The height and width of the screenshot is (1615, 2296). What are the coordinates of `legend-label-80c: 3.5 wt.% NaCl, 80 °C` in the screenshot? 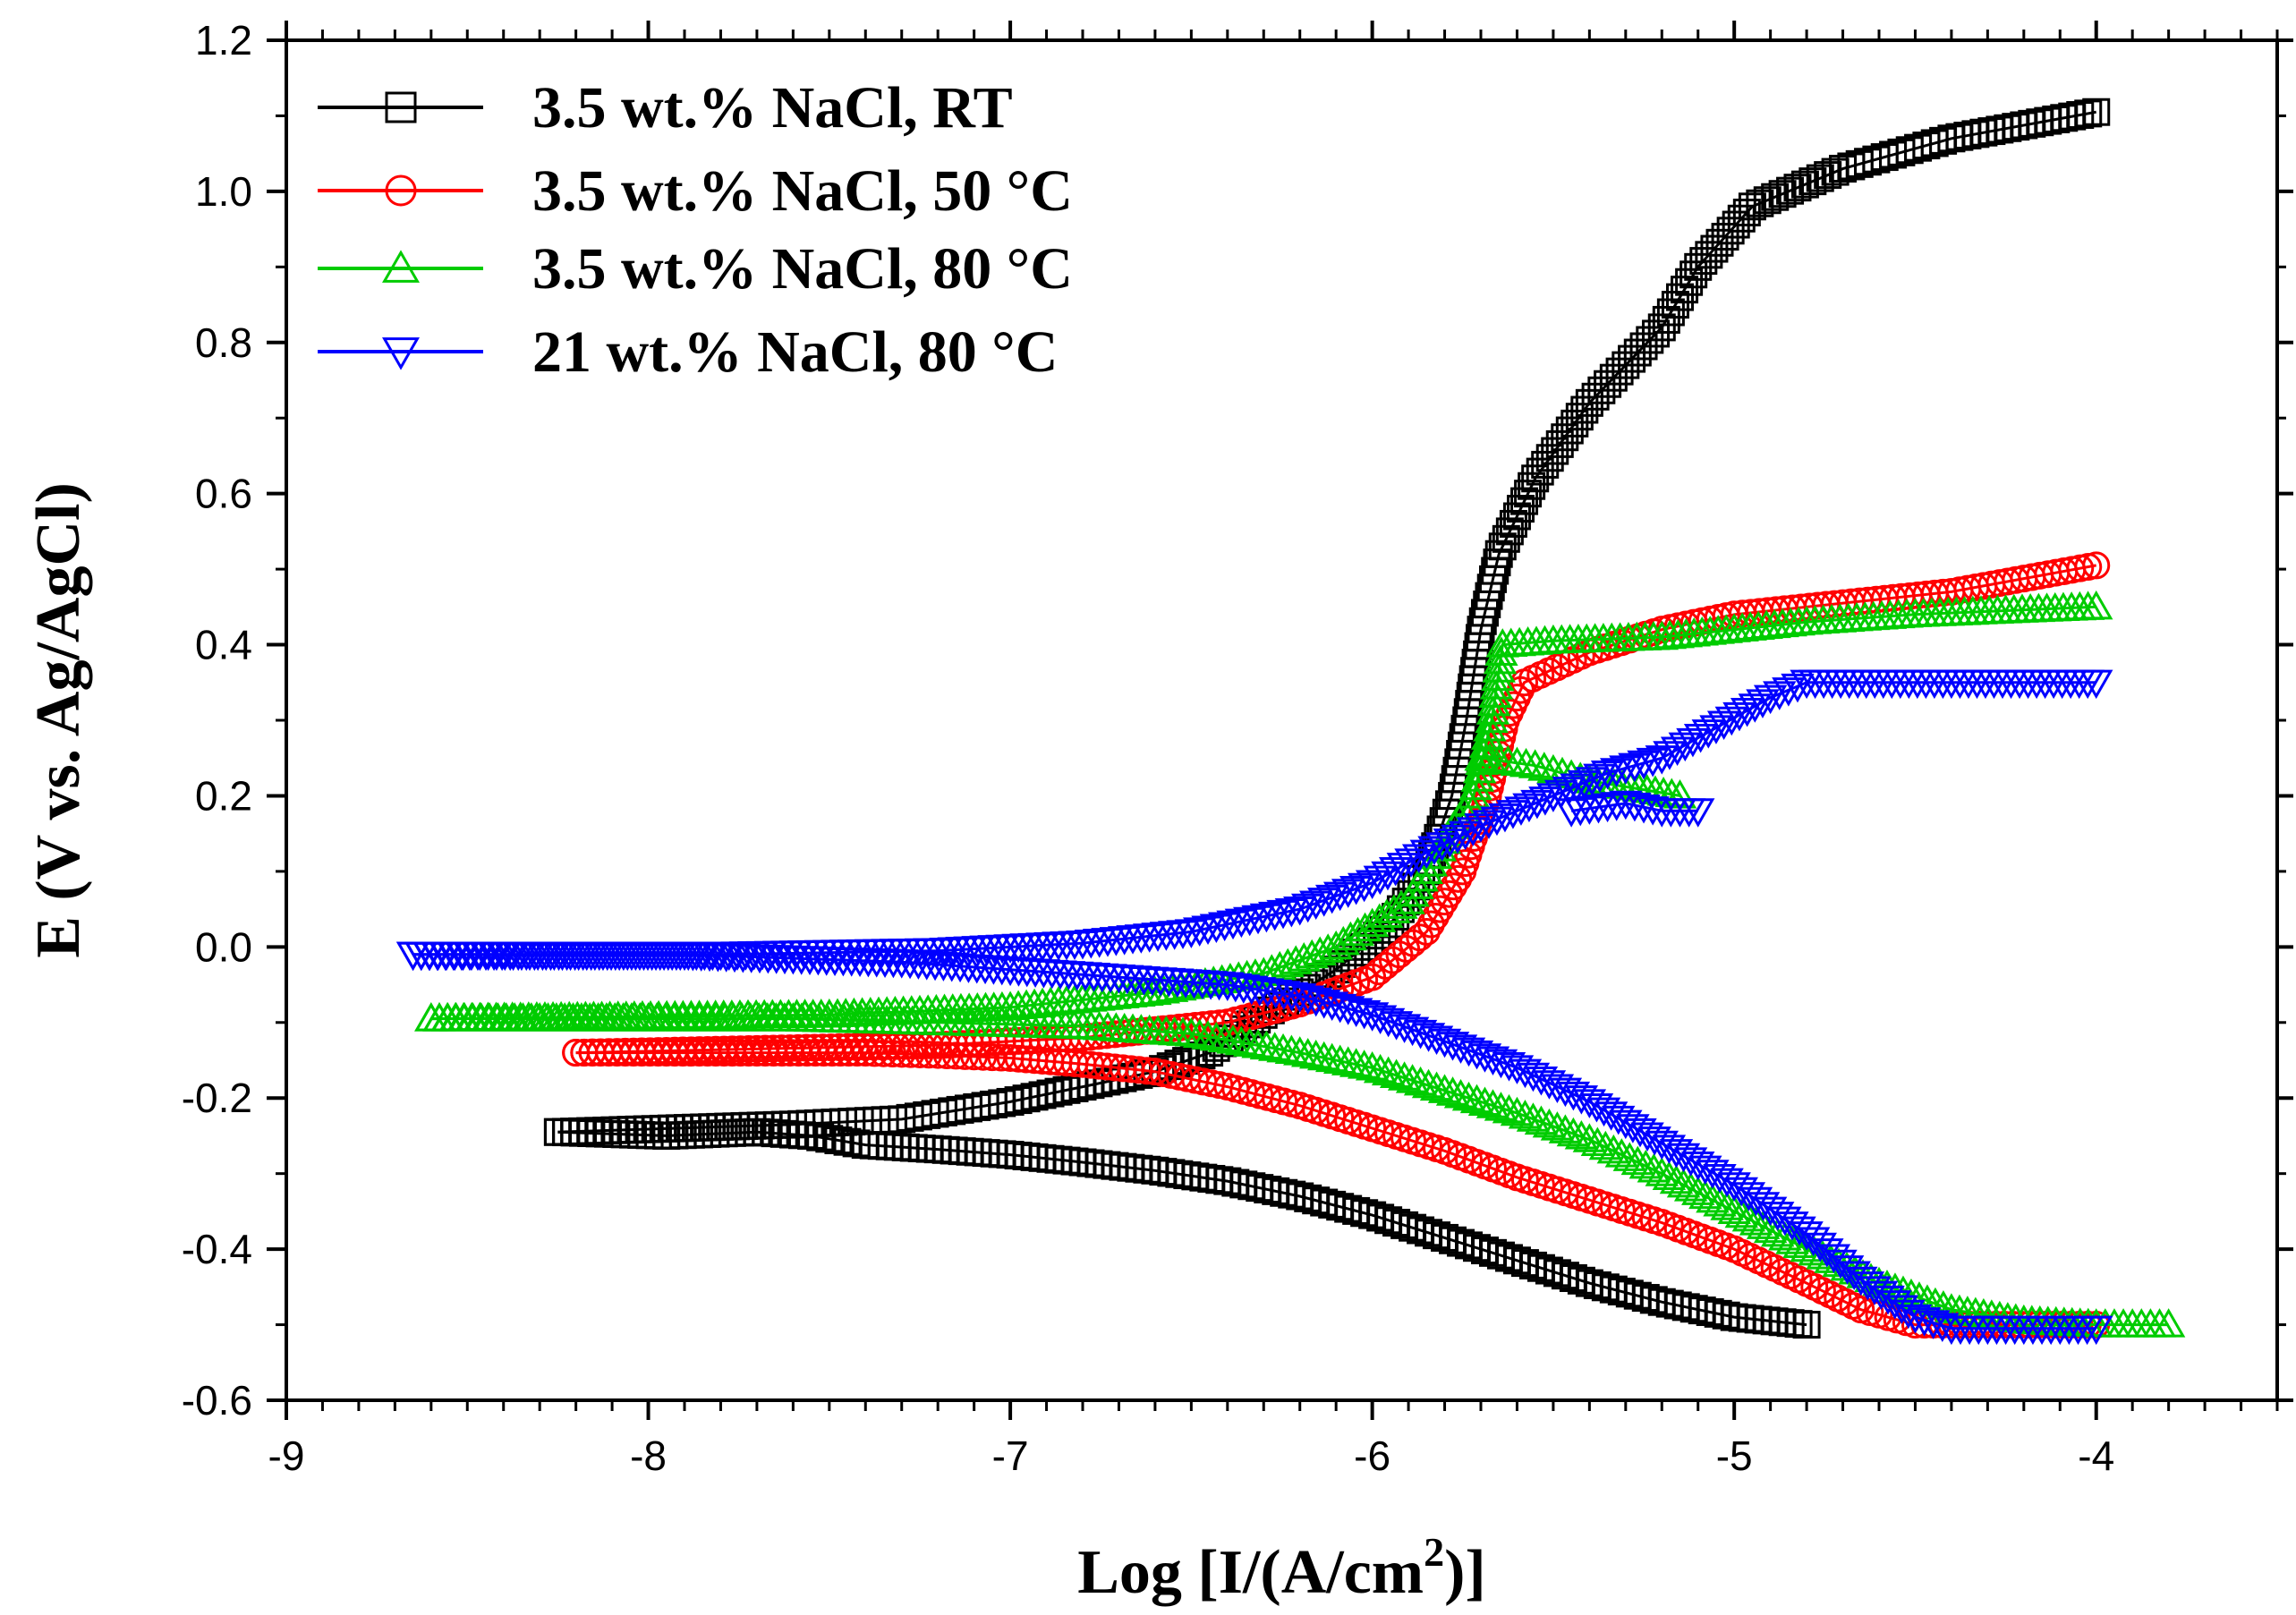 It's located at (802, 269).